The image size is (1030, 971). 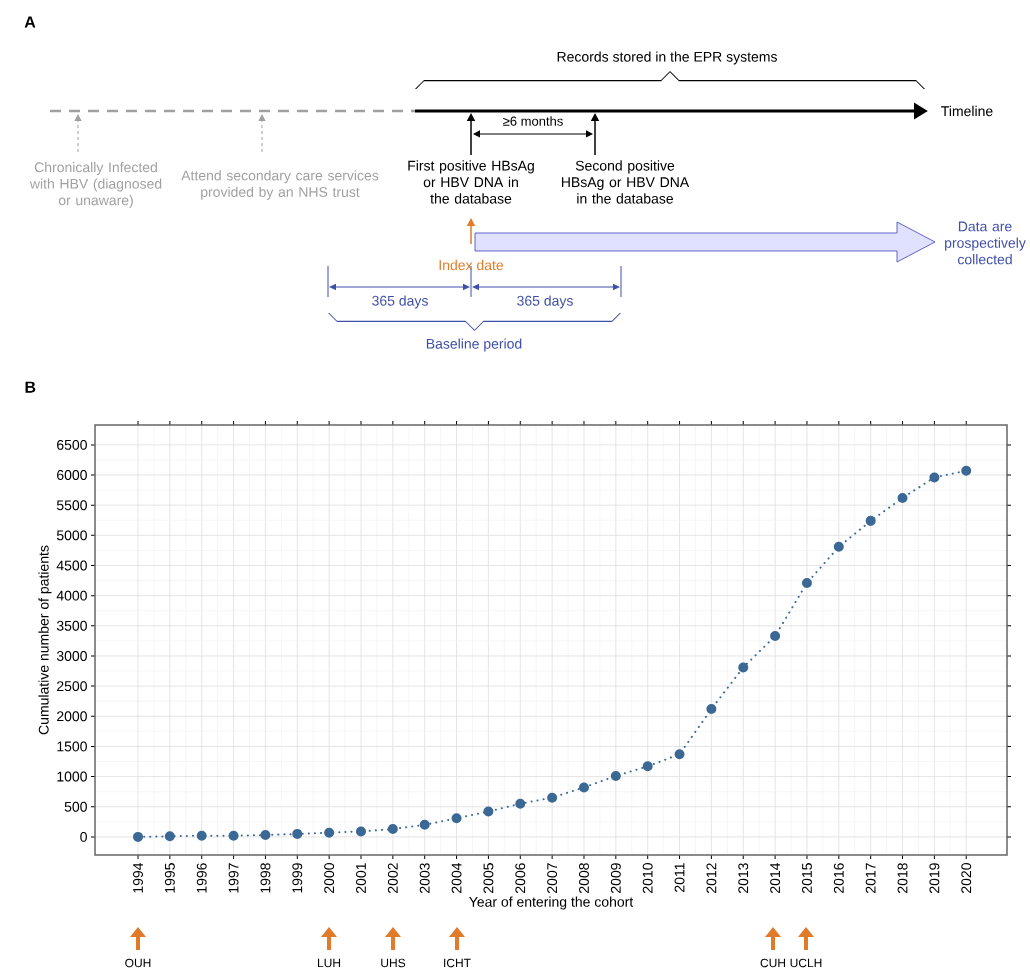 I want to click on x-tick-label: 2001, so click(x=361, y=878).